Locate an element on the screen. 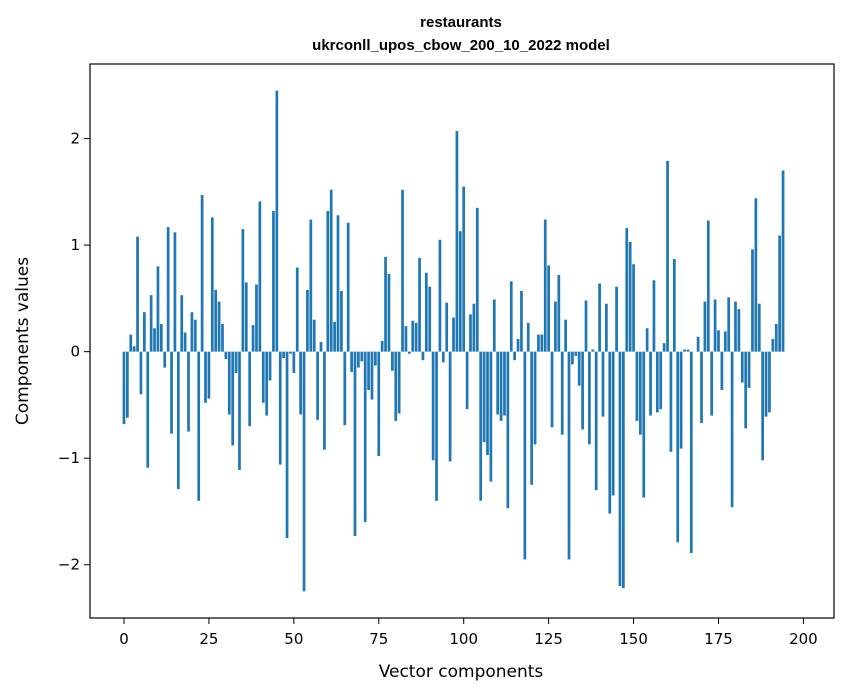  x-axis-label: Vector components is located at coordinates (461, 672).